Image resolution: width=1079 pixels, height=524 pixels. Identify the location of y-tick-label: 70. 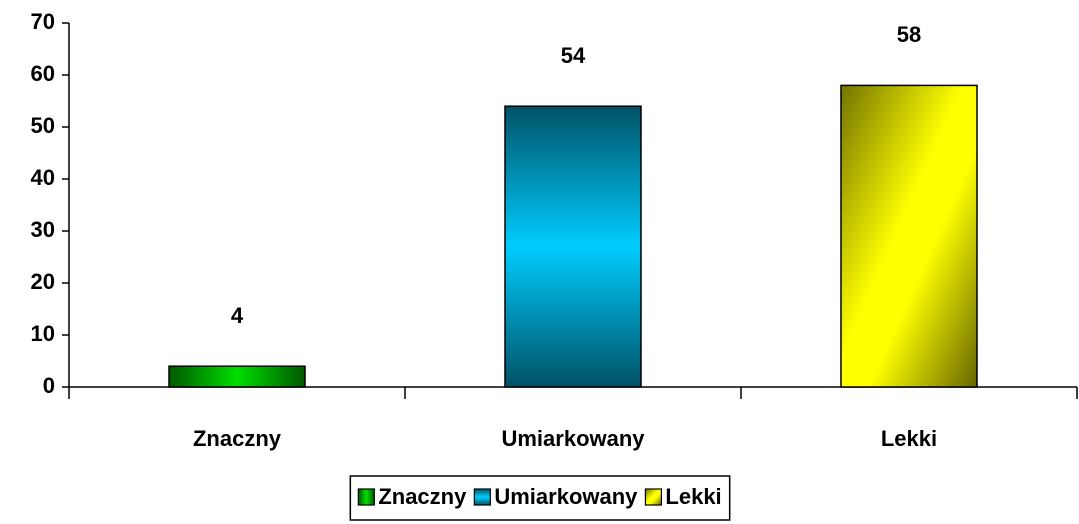
(43, 21).